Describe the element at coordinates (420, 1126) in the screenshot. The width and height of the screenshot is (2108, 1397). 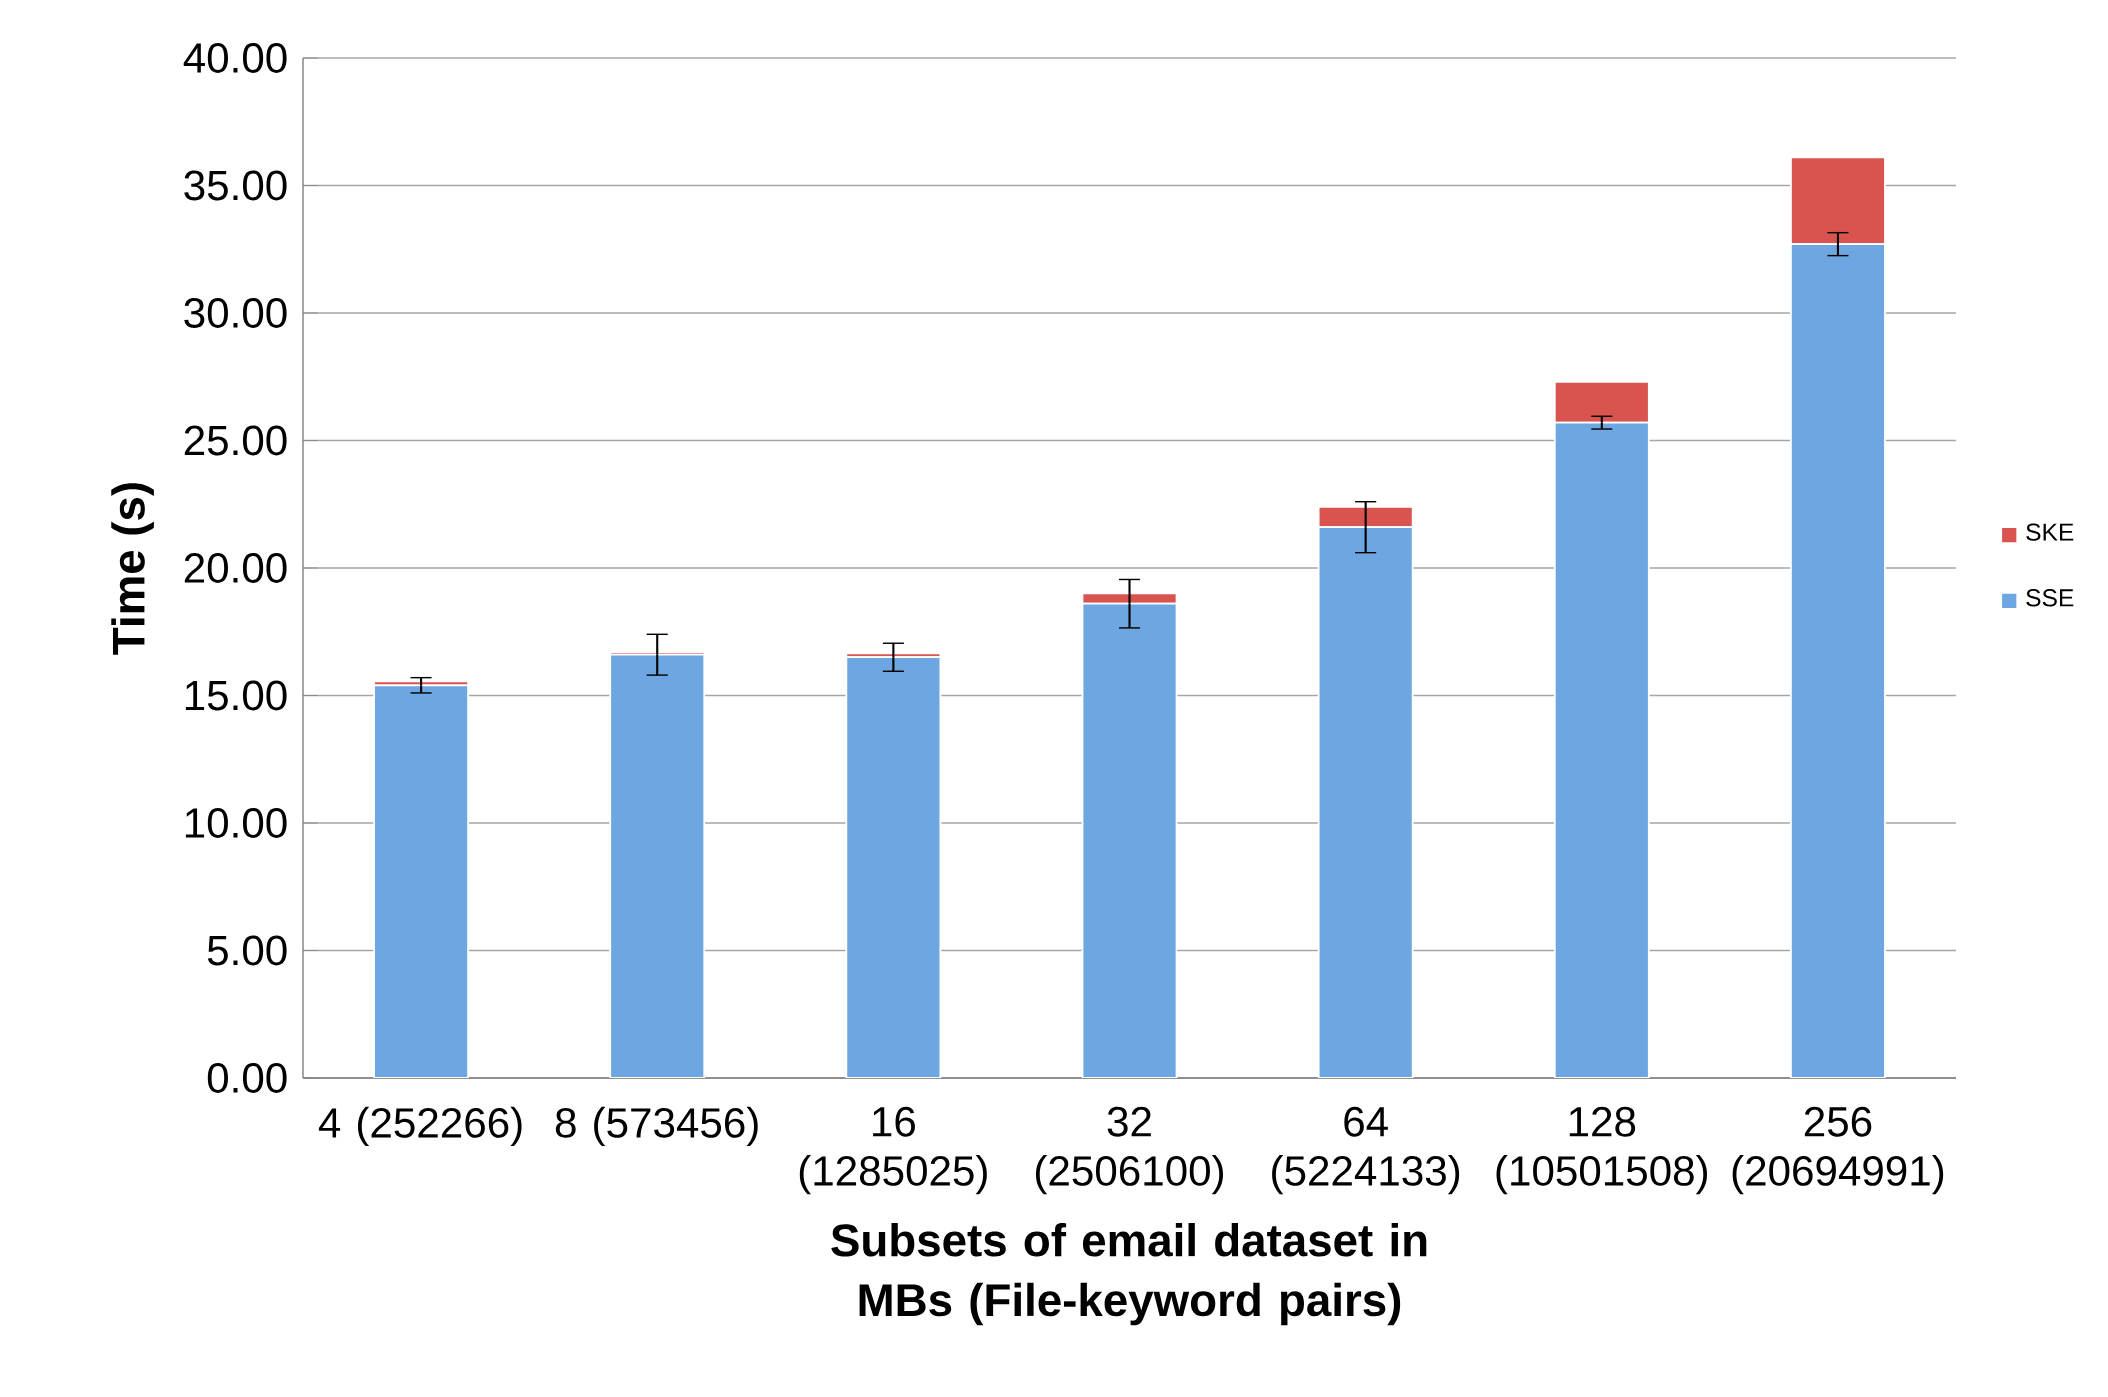
I see `x-tick-label: 4 (252266)` at that location.